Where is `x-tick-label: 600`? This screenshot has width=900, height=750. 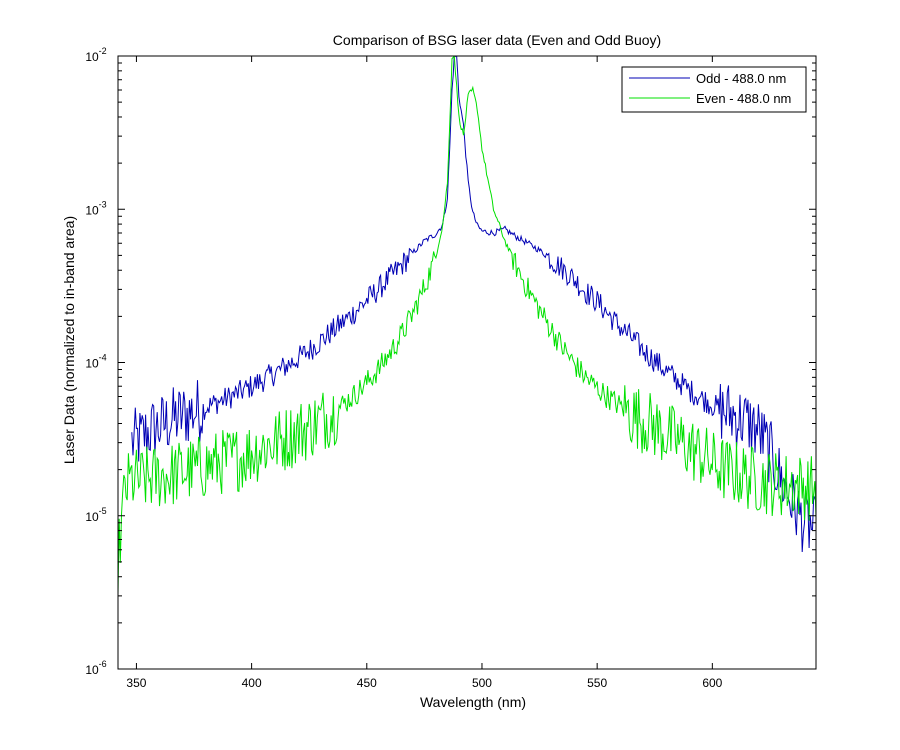
x-tick-label: 600 is located at coordinates (712, 683).